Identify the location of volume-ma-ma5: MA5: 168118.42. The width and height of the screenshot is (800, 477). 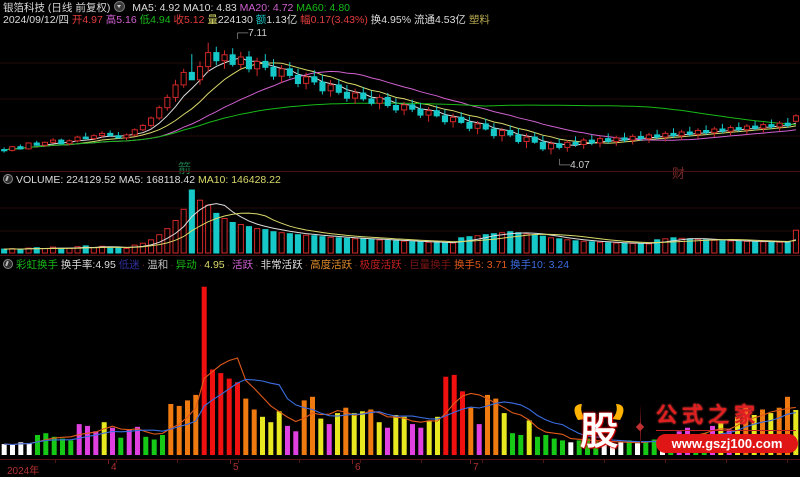
(157, 180).